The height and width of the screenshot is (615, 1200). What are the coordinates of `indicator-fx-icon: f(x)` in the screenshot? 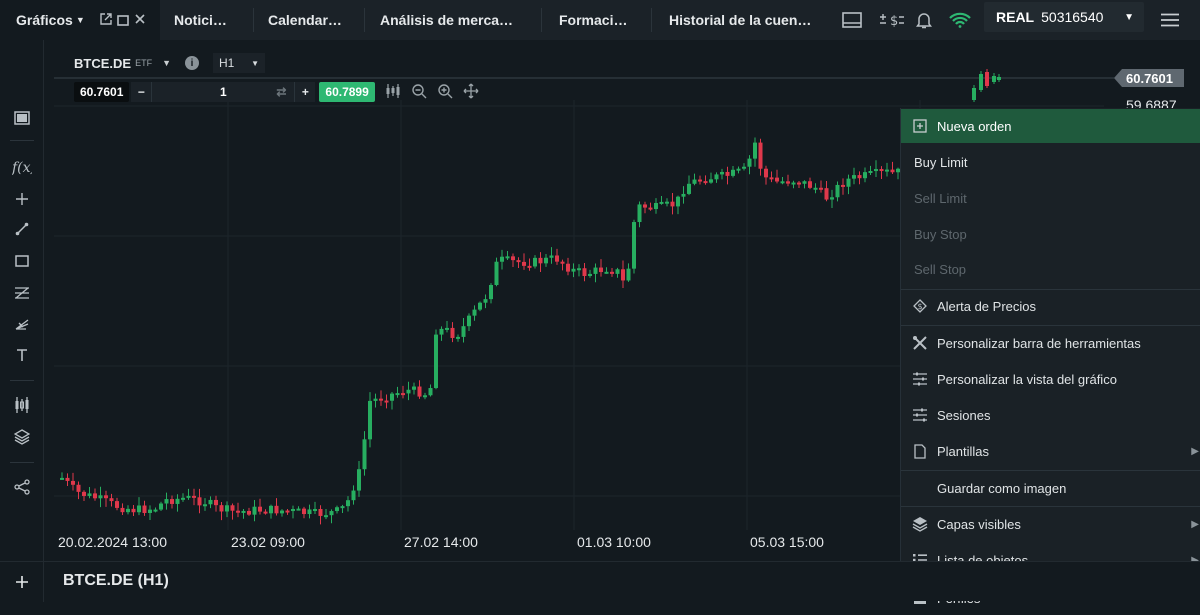 It's located at (22, 167).